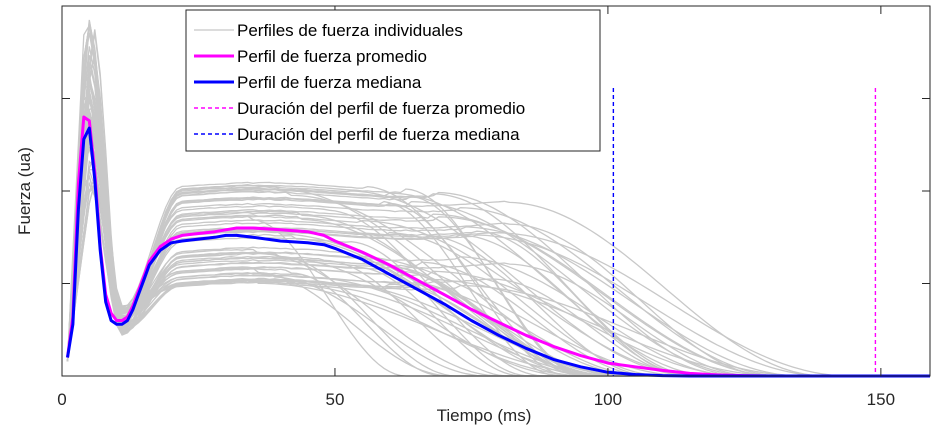  Describe the element at coordinates (24, 191) in the screenshot. I see `y-axis-label: Fuerza (ua)` at that location.